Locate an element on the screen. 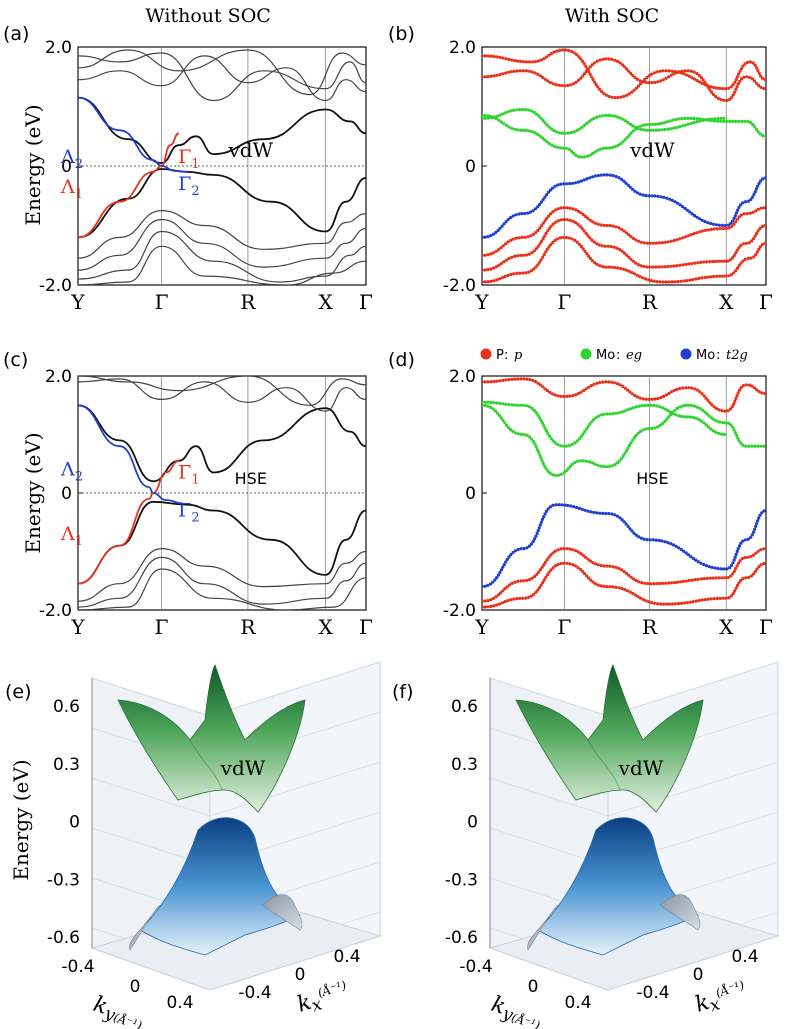  plot-area-c is located at coordinates (222, 493).